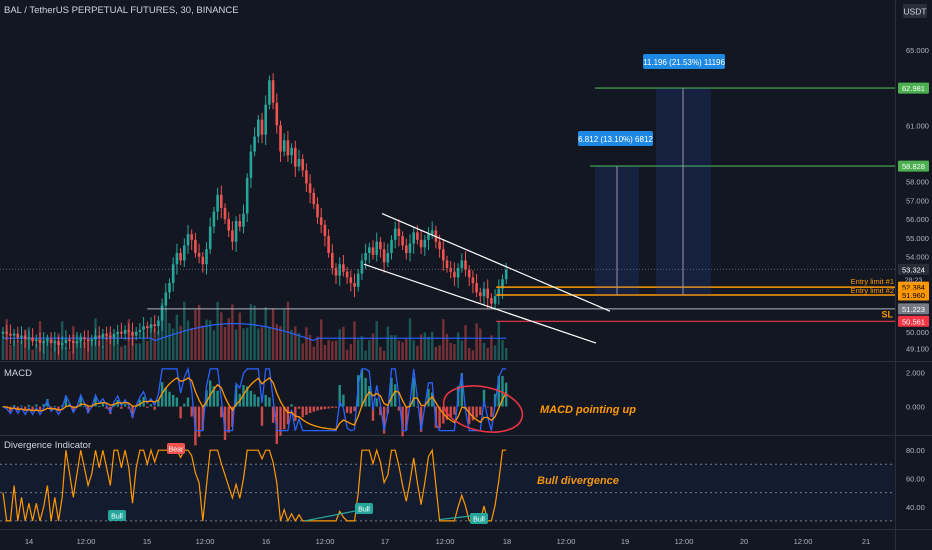  I want to click on channel-upper-line, so click(496, 262).